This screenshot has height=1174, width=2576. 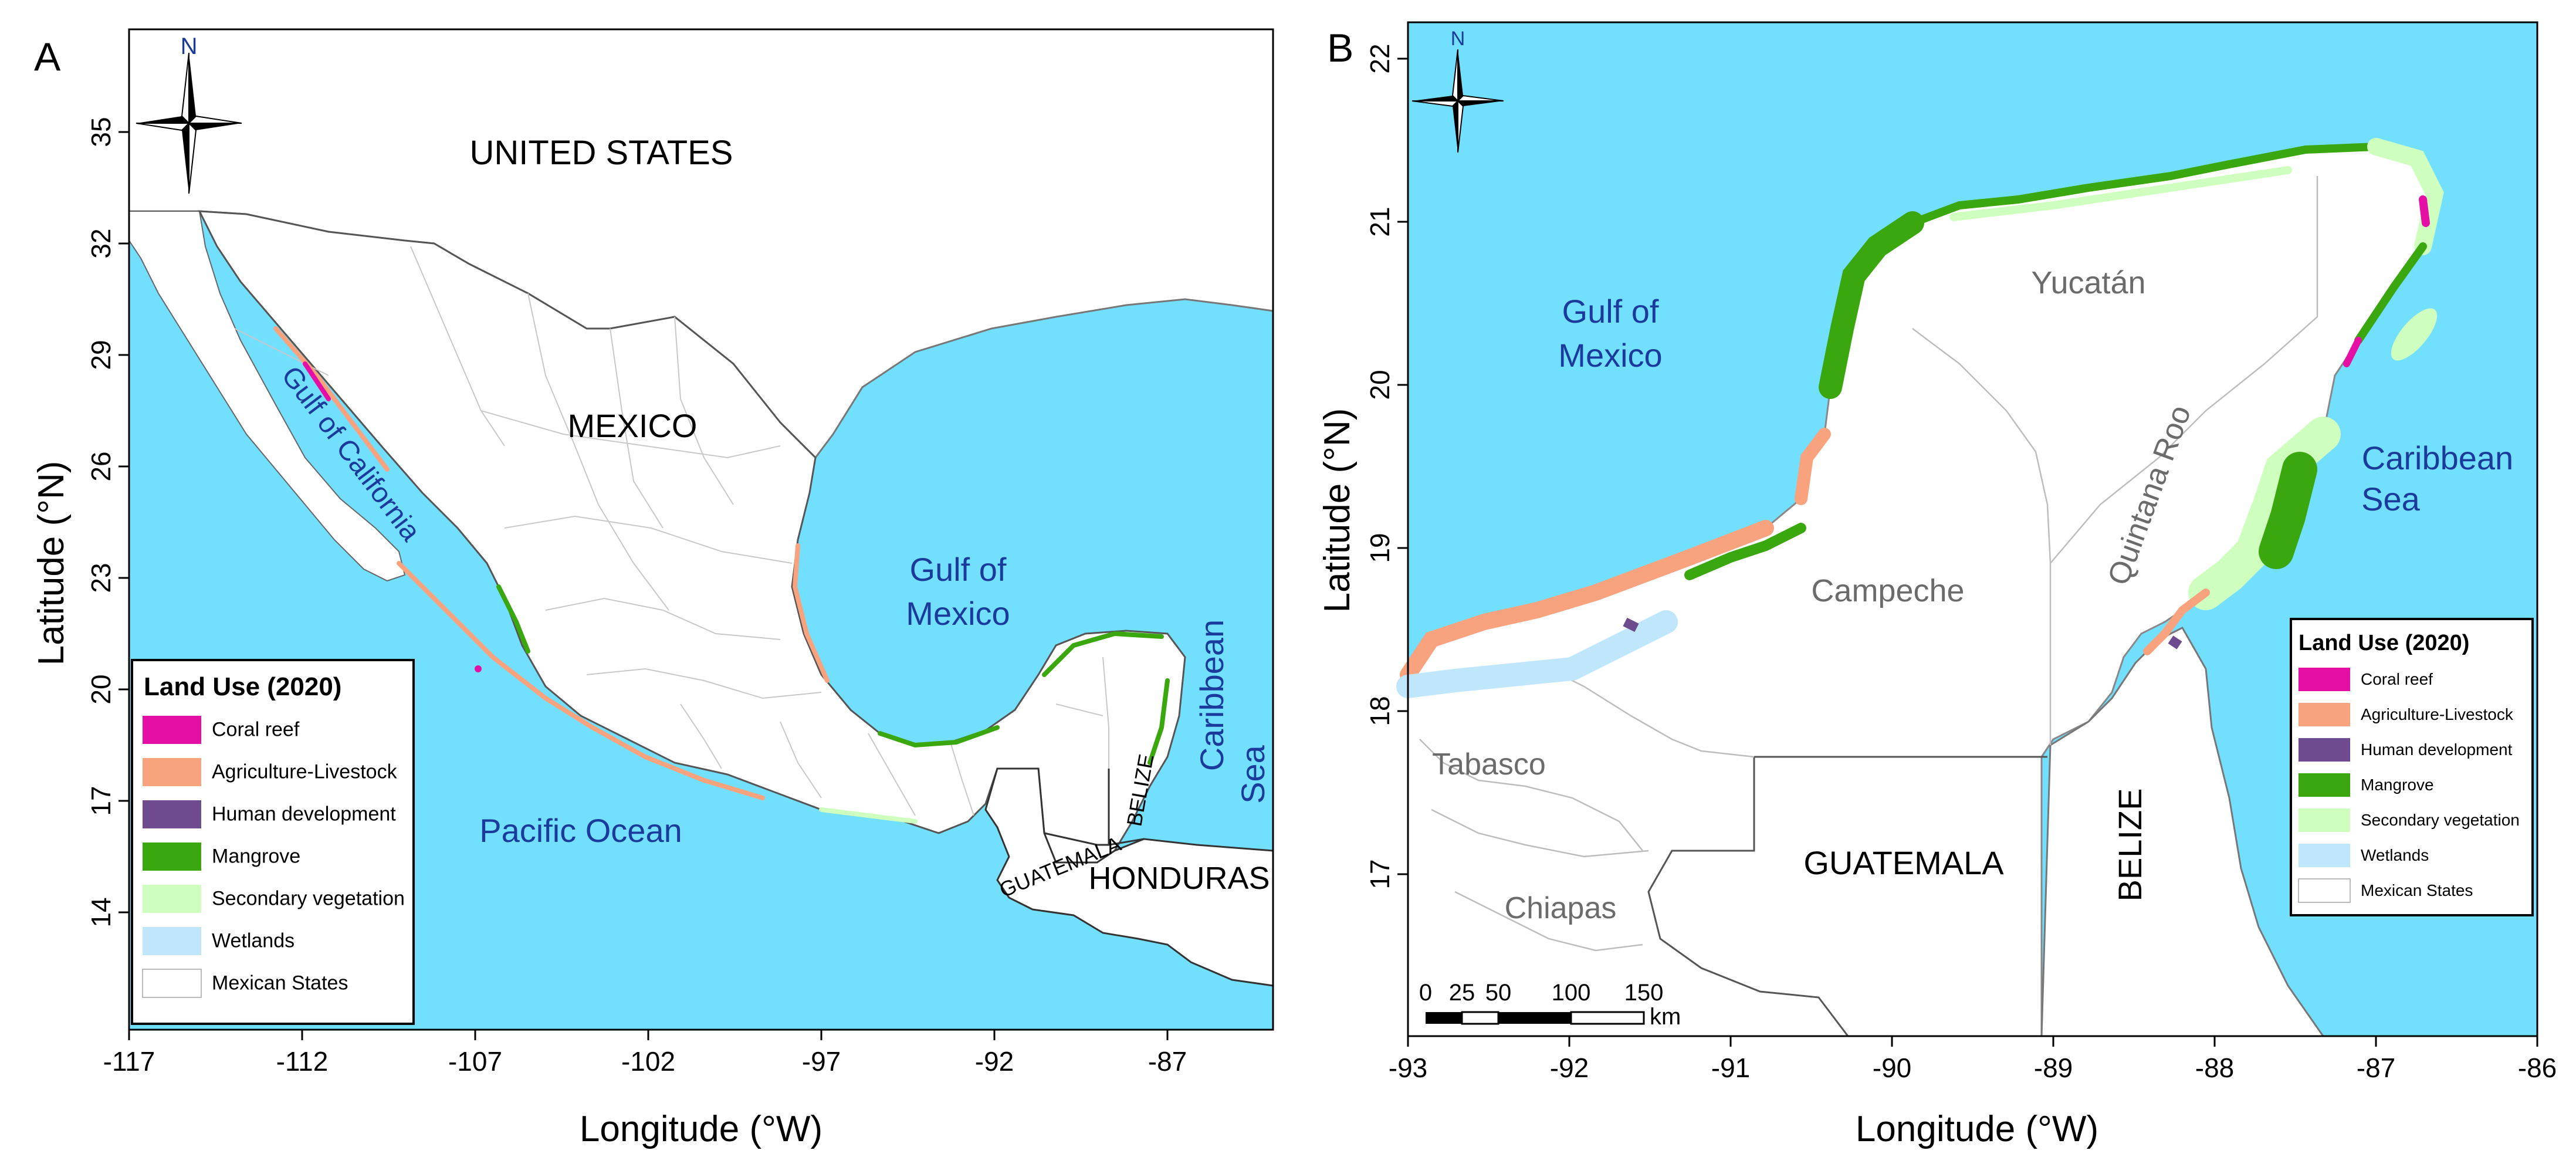 I want to click on panel-b-x-tick-label: -86, so click(x=2537, y=1068).